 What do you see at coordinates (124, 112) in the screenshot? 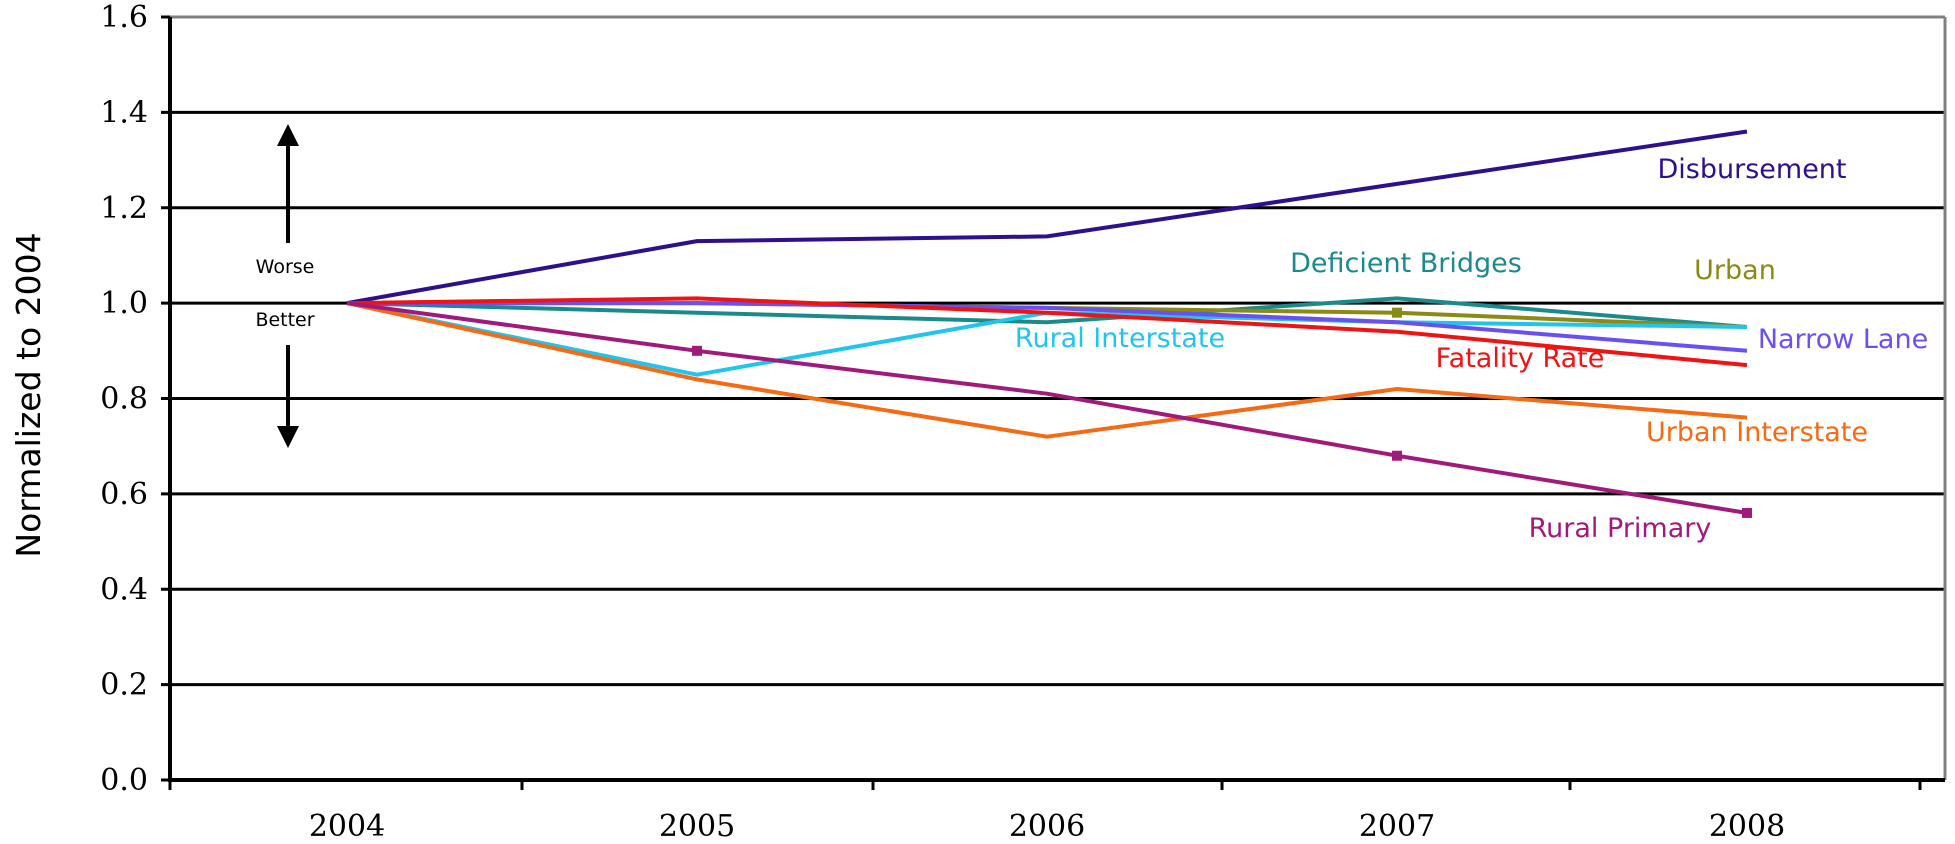
I see `y-tick-label: 1.4` at bounding box center [124, 112].